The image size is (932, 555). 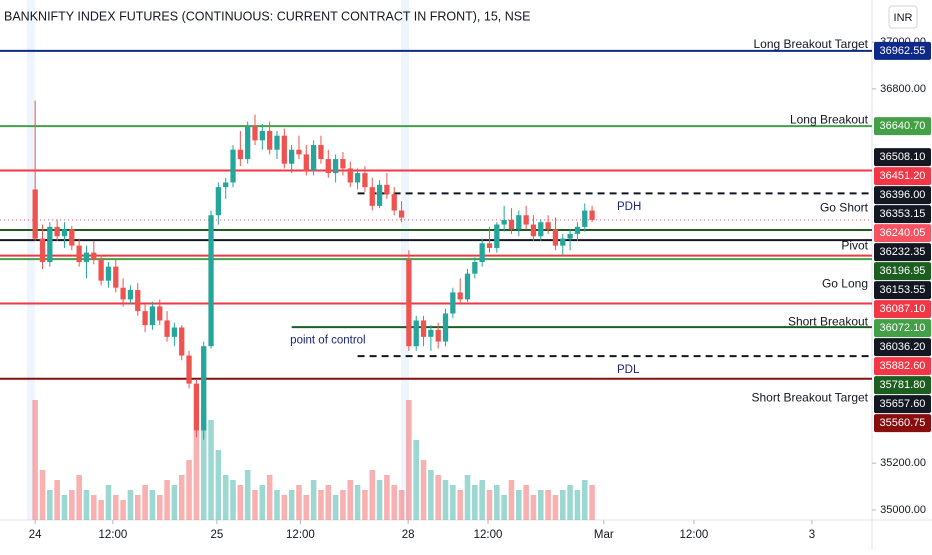 I want to click on price-badge-label: 35657.60, so click(x=903, y=404).